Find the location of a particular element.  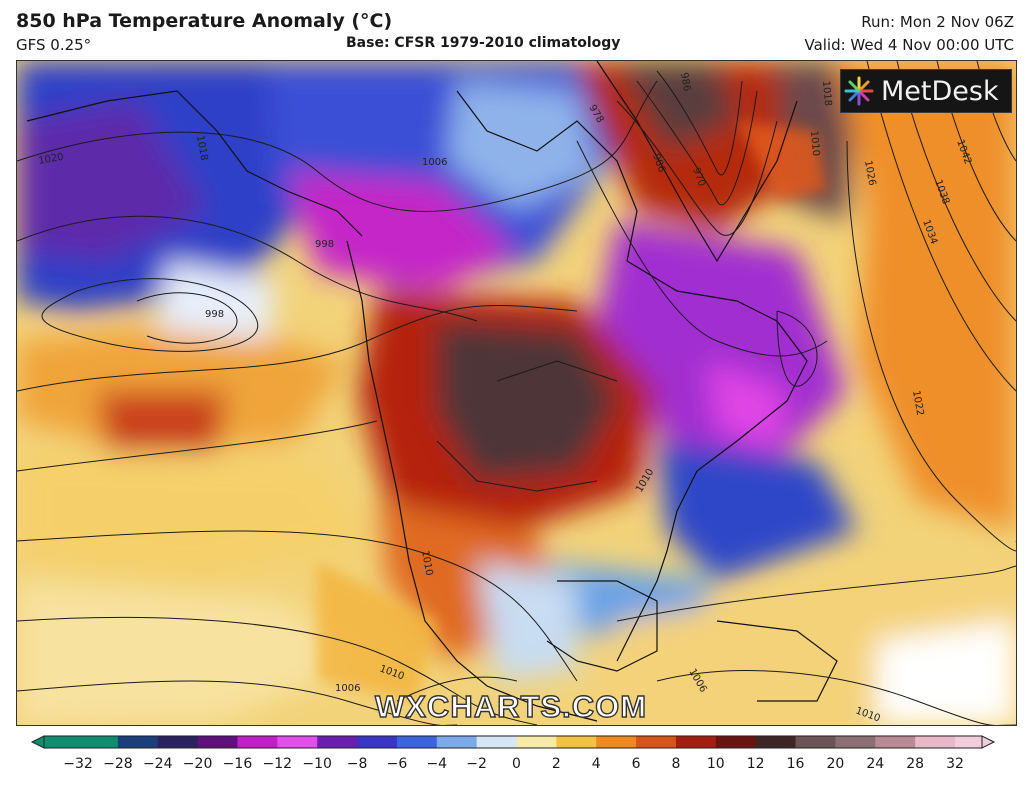

colorbar-tick-label: −12 is located at coordinates (277, 764).